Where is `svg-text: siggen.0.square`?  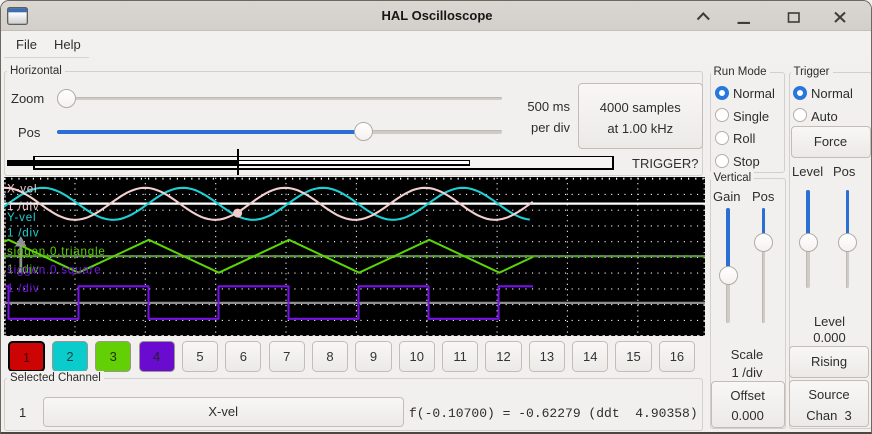
svg-text: siggen.0.square is located at coordinates (54, 269).